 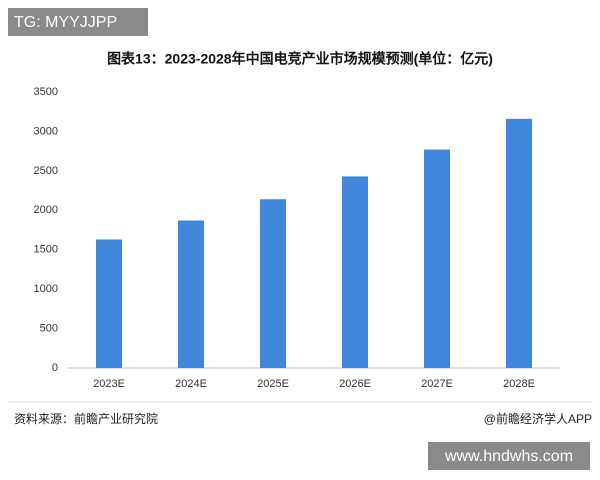 What do you see at coordinates (46, 289) in the screenshot?
I see `y-tick-label: 1000` at bounding box center [46, 289].